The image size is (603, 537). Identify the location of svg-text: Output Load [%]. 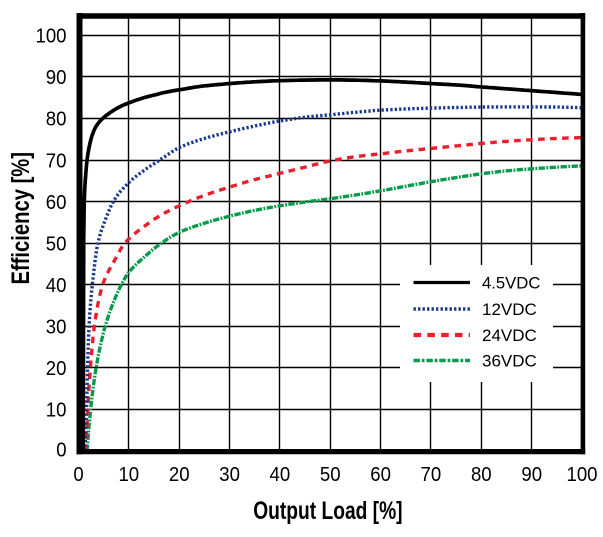
(327, 511).